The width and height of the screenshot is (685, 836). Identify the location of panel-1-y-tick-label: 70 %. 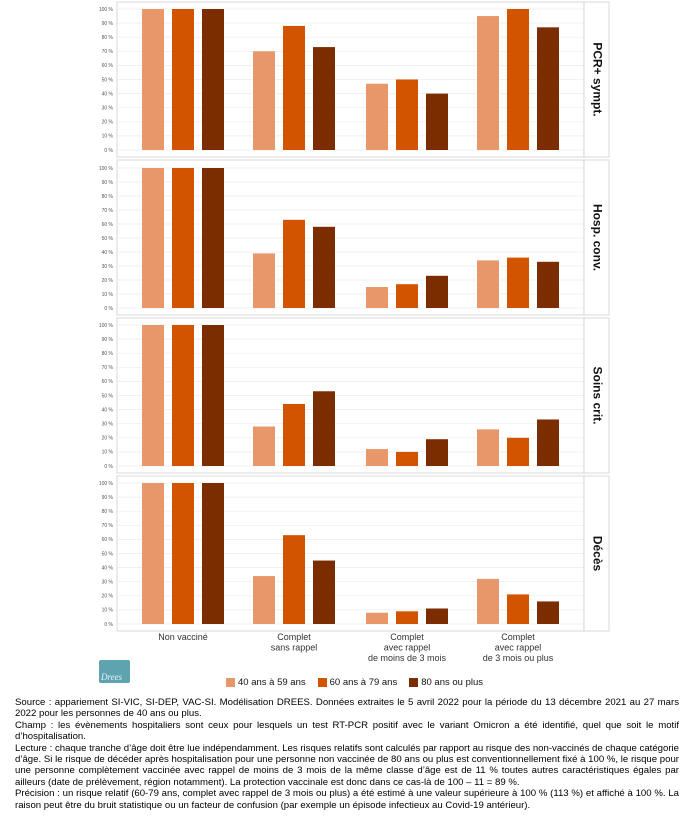
(108, 211).